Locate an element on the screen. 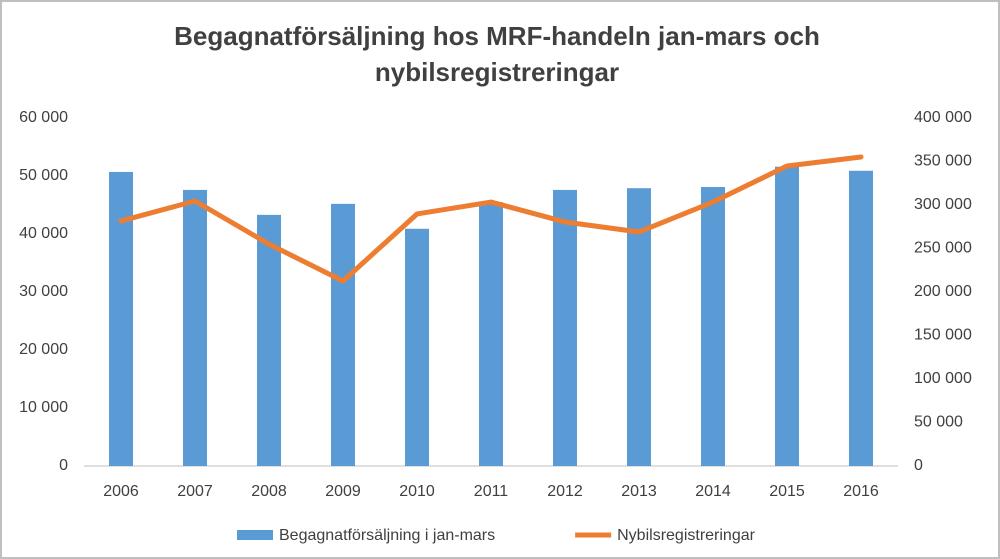 Image resolution: width=1000 pixels, height=559 pixels. x-tick-label: 2014 is located at coordinates (713, 491).